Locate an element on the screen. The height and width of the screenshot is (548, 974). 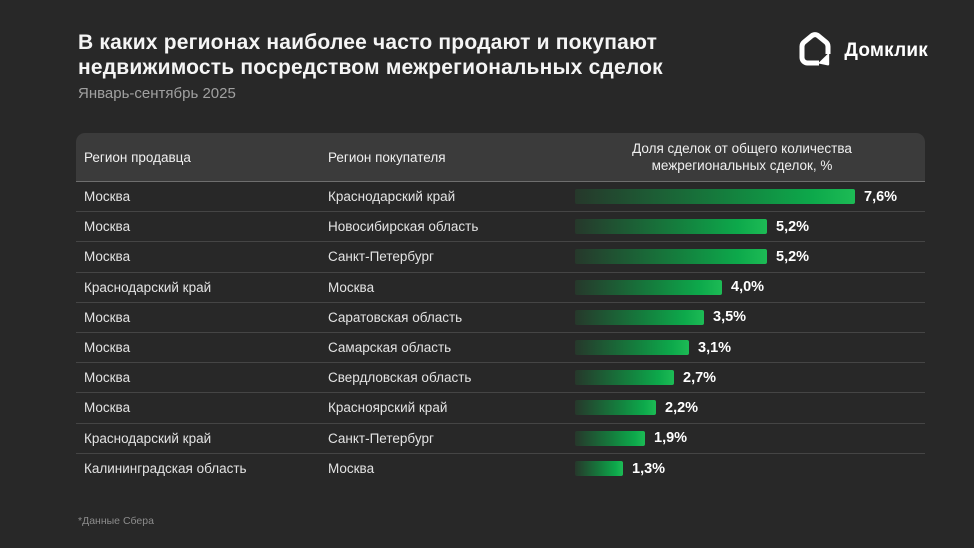
page-subtitle: Январь-сентябрь 2025 is located at coordinates (157, 93).